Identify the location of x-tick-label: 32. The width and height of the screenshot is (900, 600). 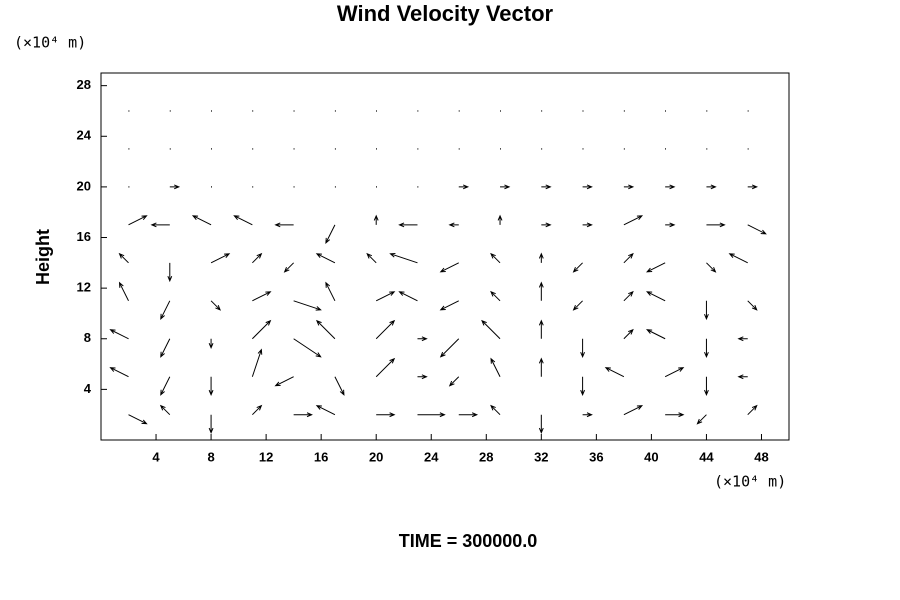
(541, 456).